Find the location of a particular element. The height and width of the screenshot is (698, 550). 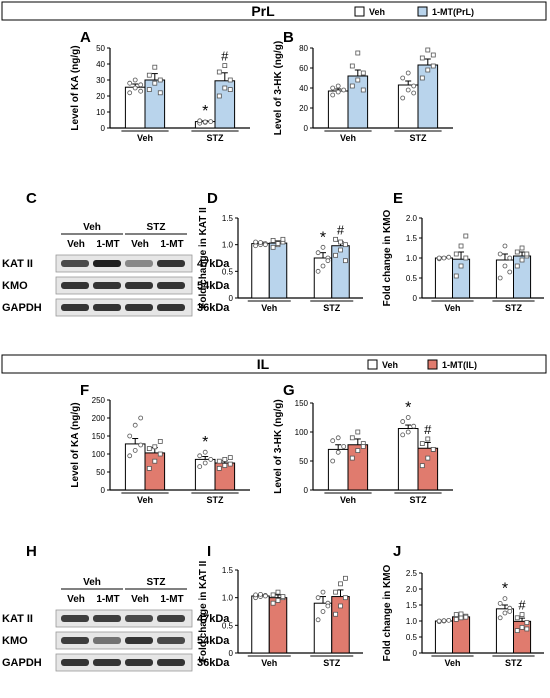

y-tick-label-g-2: 100 is located at coordinates (302, 432).